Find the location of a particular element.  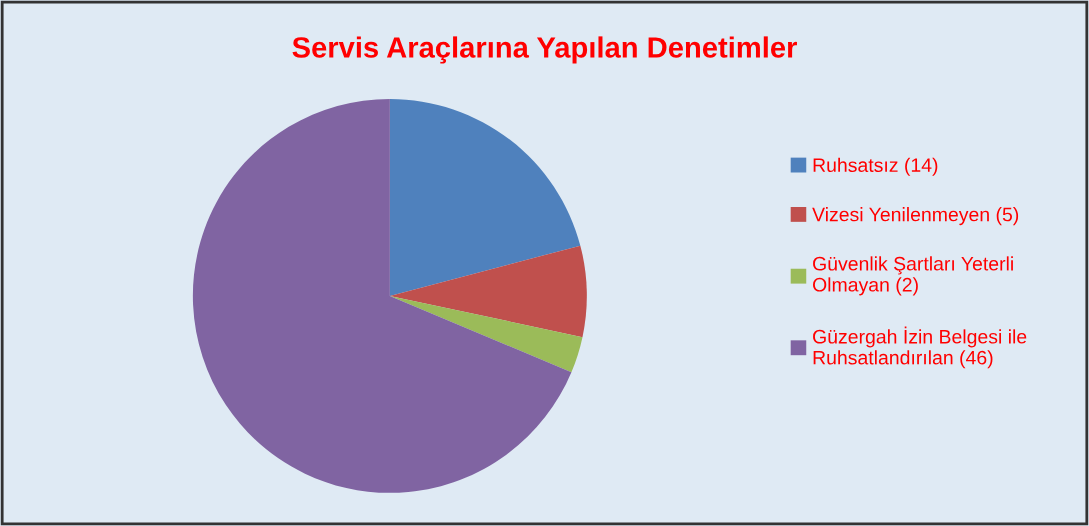

legend-label: Güvenlik Şartları Yeterli Olmayan (2) is located at coordinates (913, 276).